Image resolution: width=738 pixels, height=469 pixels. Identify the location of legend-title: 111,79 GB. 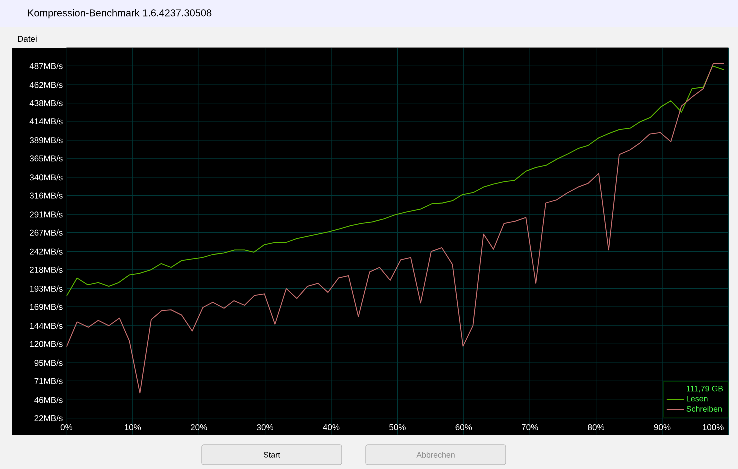
(705, 389).